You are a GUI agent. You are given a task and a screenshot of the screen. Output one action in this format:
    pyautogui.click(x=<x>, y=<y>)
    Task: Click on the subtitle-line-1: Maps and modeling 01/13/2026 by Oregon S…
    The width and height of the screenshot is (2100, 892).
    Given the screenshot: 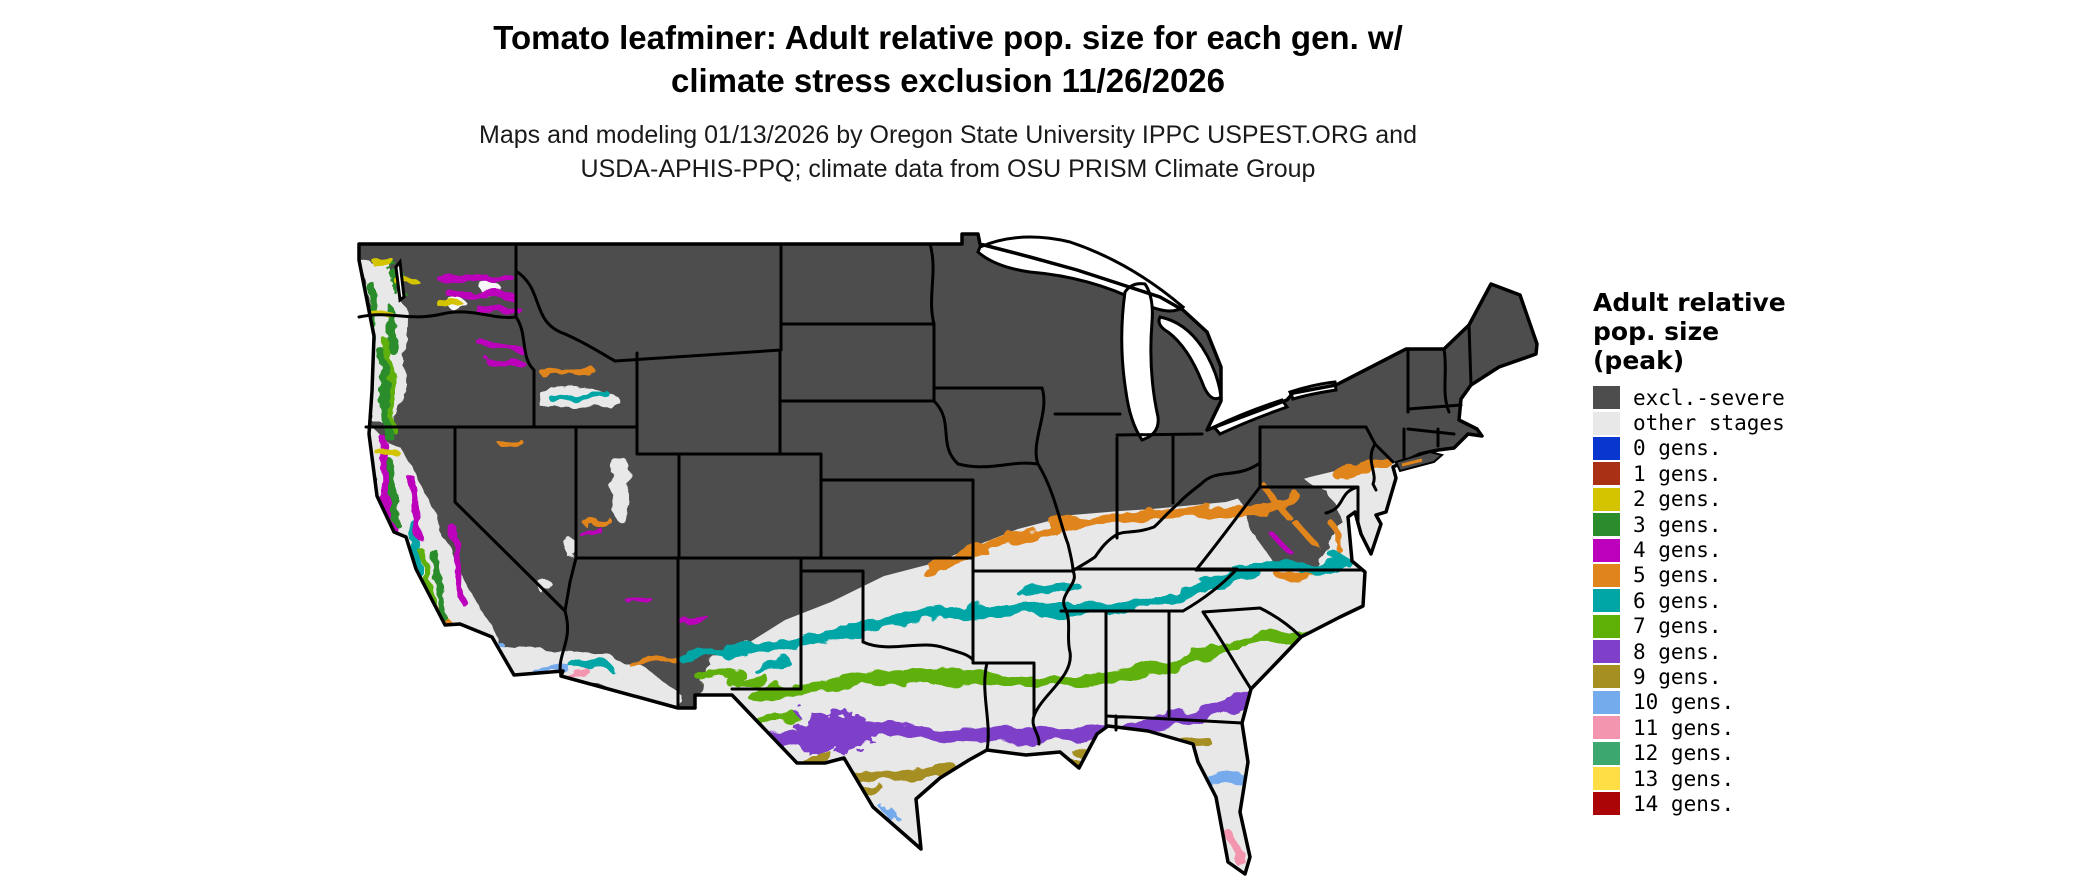 What is the action you would take?
    pyautogui.click(x=948, y=135)
    